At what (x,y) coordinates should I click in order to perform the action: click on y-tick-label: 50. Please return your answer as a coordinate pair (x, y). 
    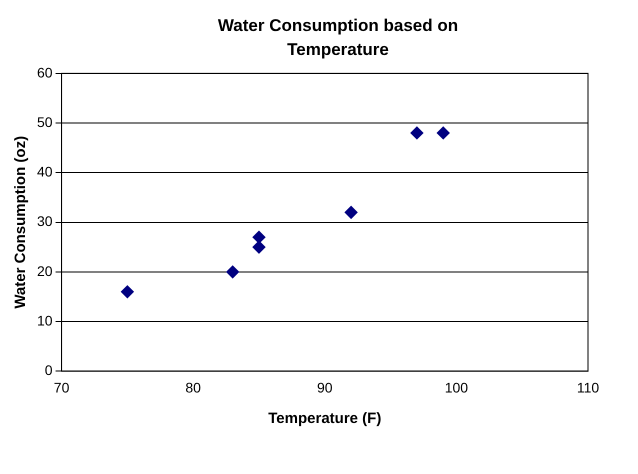
    Looking at the image, I should click on (44, 122).